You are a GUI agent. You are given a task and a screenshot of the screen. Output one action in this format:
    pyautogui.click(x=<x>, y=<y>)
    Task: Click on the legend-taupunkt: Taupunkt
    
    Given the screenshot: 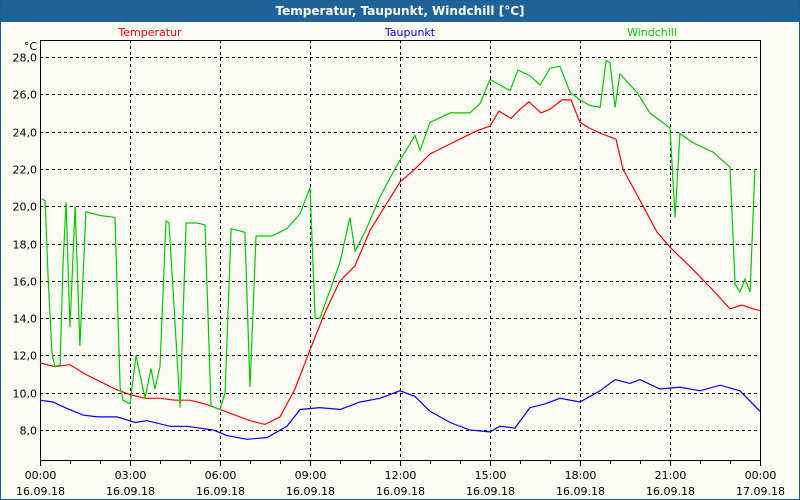 What is the action you would take?
    pyautogui.click(x=410, y=32)
    